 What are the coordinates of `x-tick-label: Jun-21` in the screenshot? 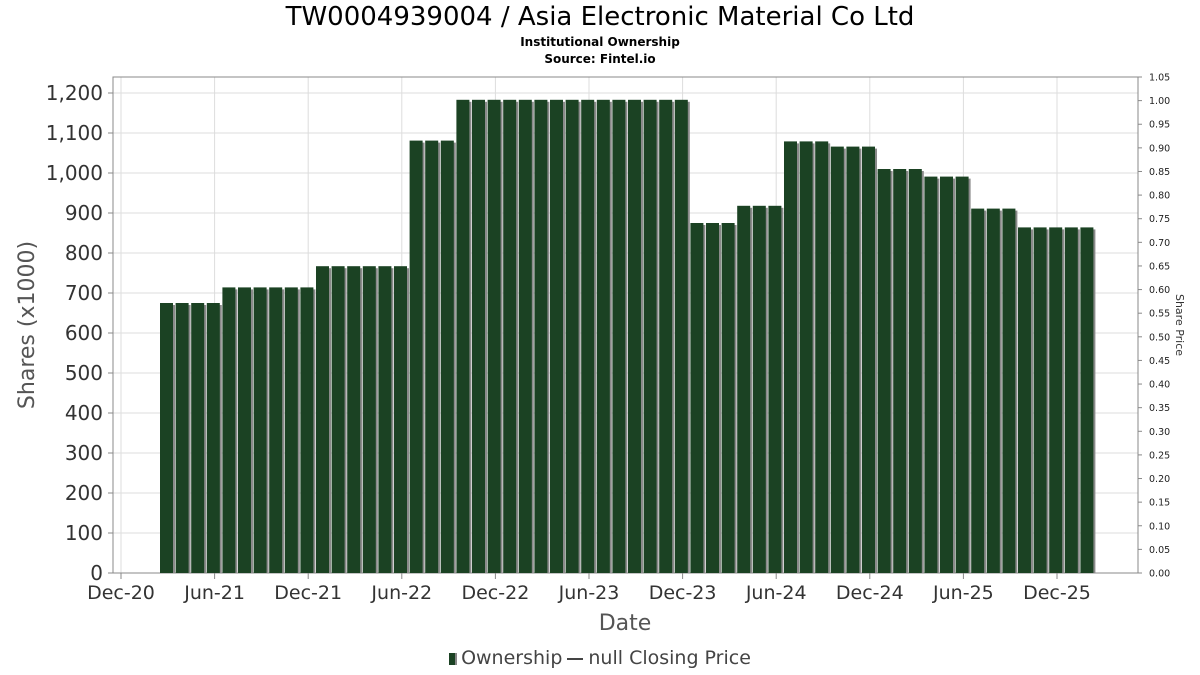 It's located at (214, 593).